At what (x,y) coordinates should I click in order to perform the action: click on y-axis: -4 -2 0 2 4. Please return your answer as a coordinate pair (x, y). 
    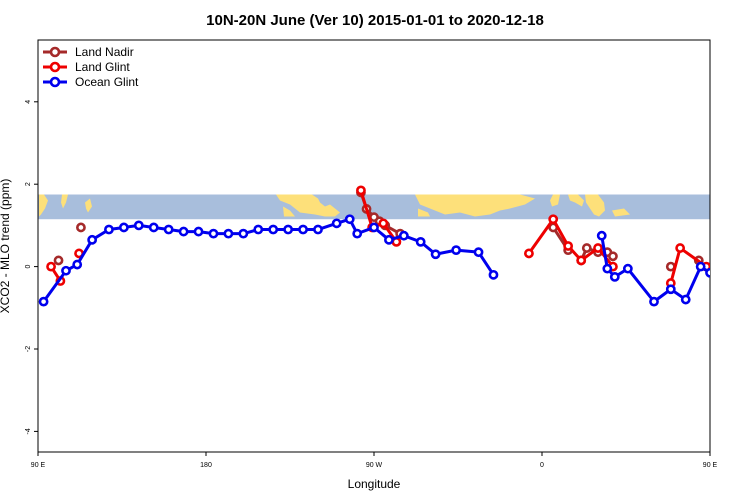
    Looking at the image, I should click on (31, 267).